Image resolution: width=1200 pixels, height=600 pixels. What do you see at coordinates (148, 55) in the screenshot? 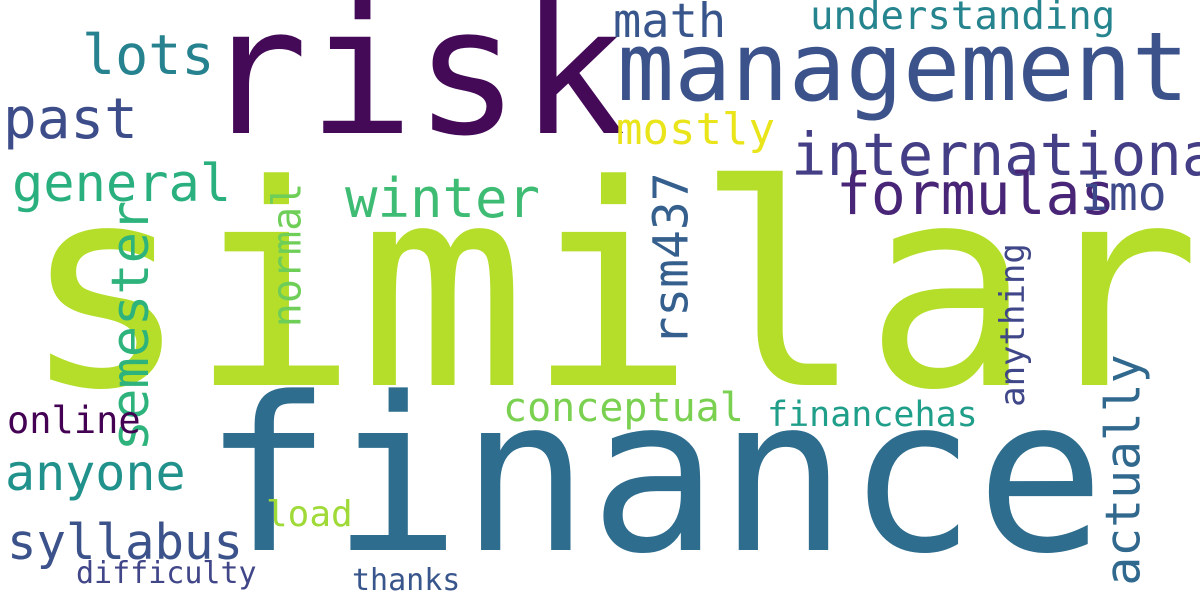
I see `word-lots: lots` at bounding box center [148, 55].